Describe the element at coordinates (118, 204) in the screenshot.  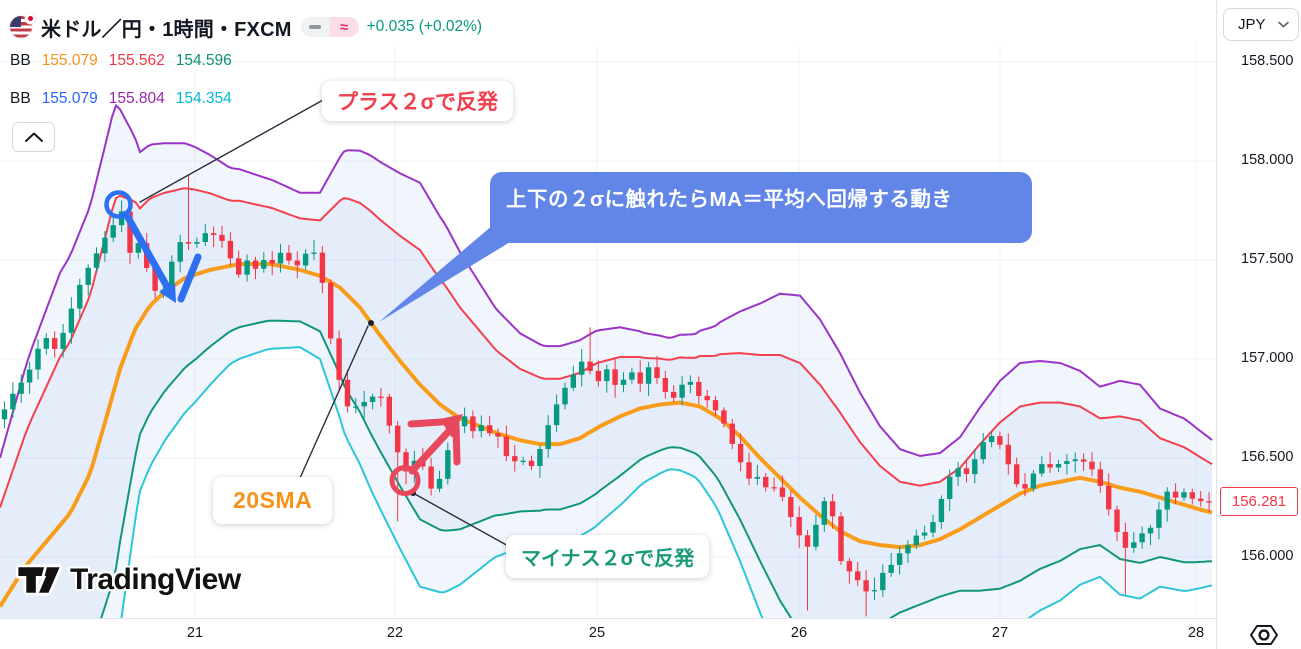
I see `plus-sigma-touch-circle` at that location.